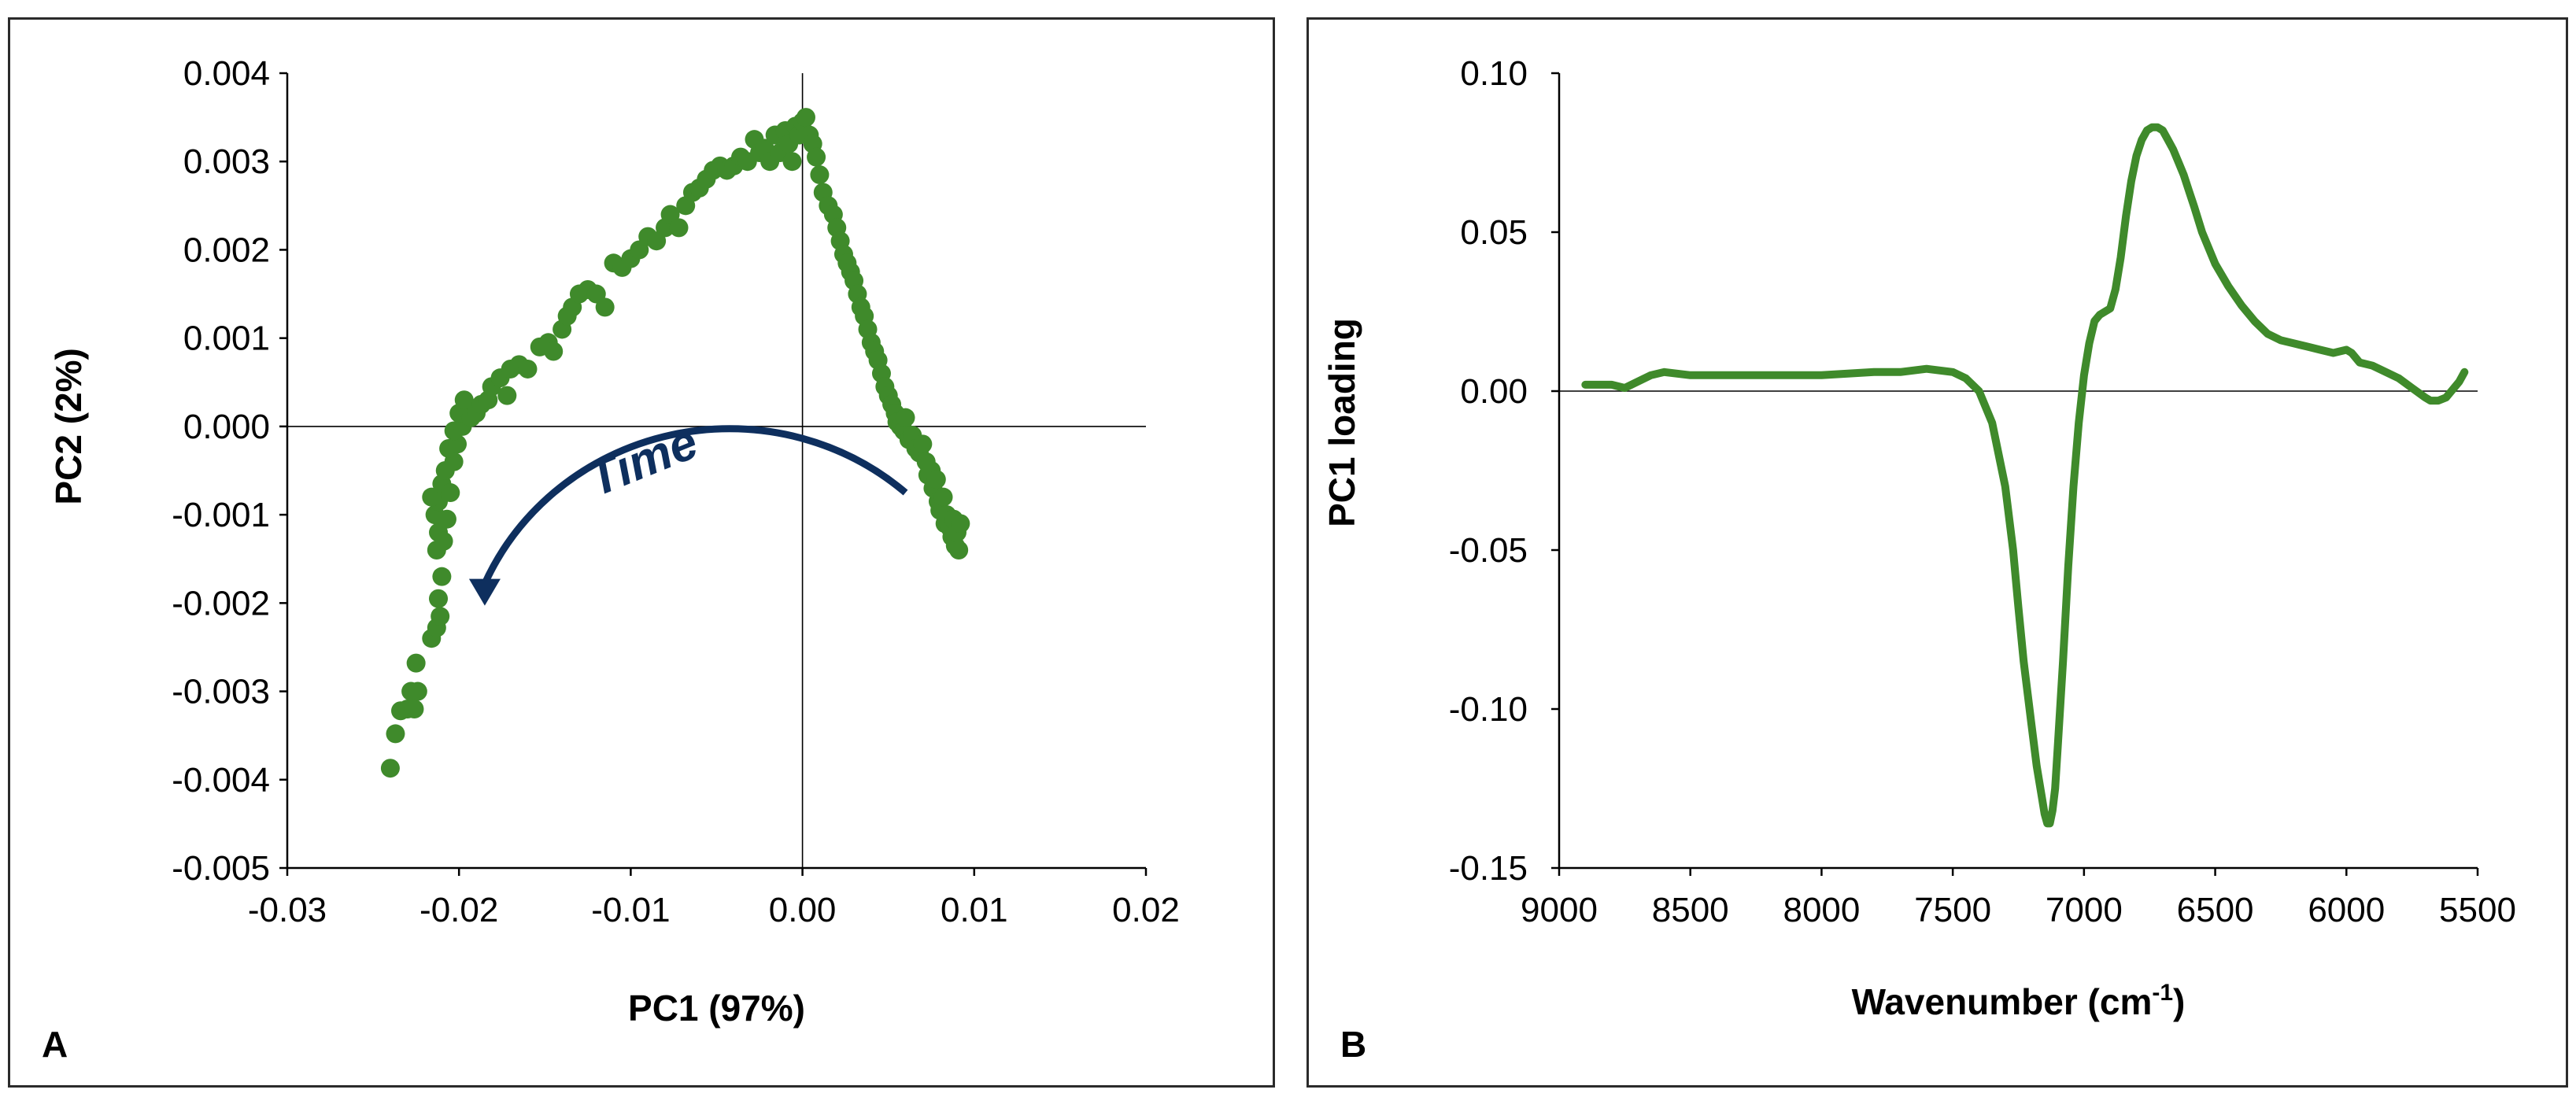  Describe the element at coordinates (287, 910) in the screenshot. I see `x-tick-label: -0.03` at that location.